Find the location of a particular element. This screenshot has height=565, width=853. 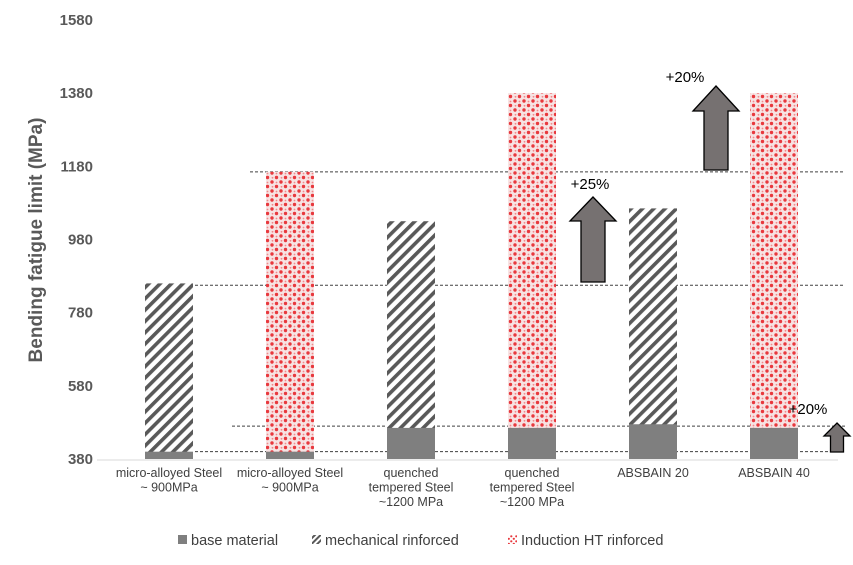

x-category-label: ABSBAIN 40 is located at coordinates (774, 473).